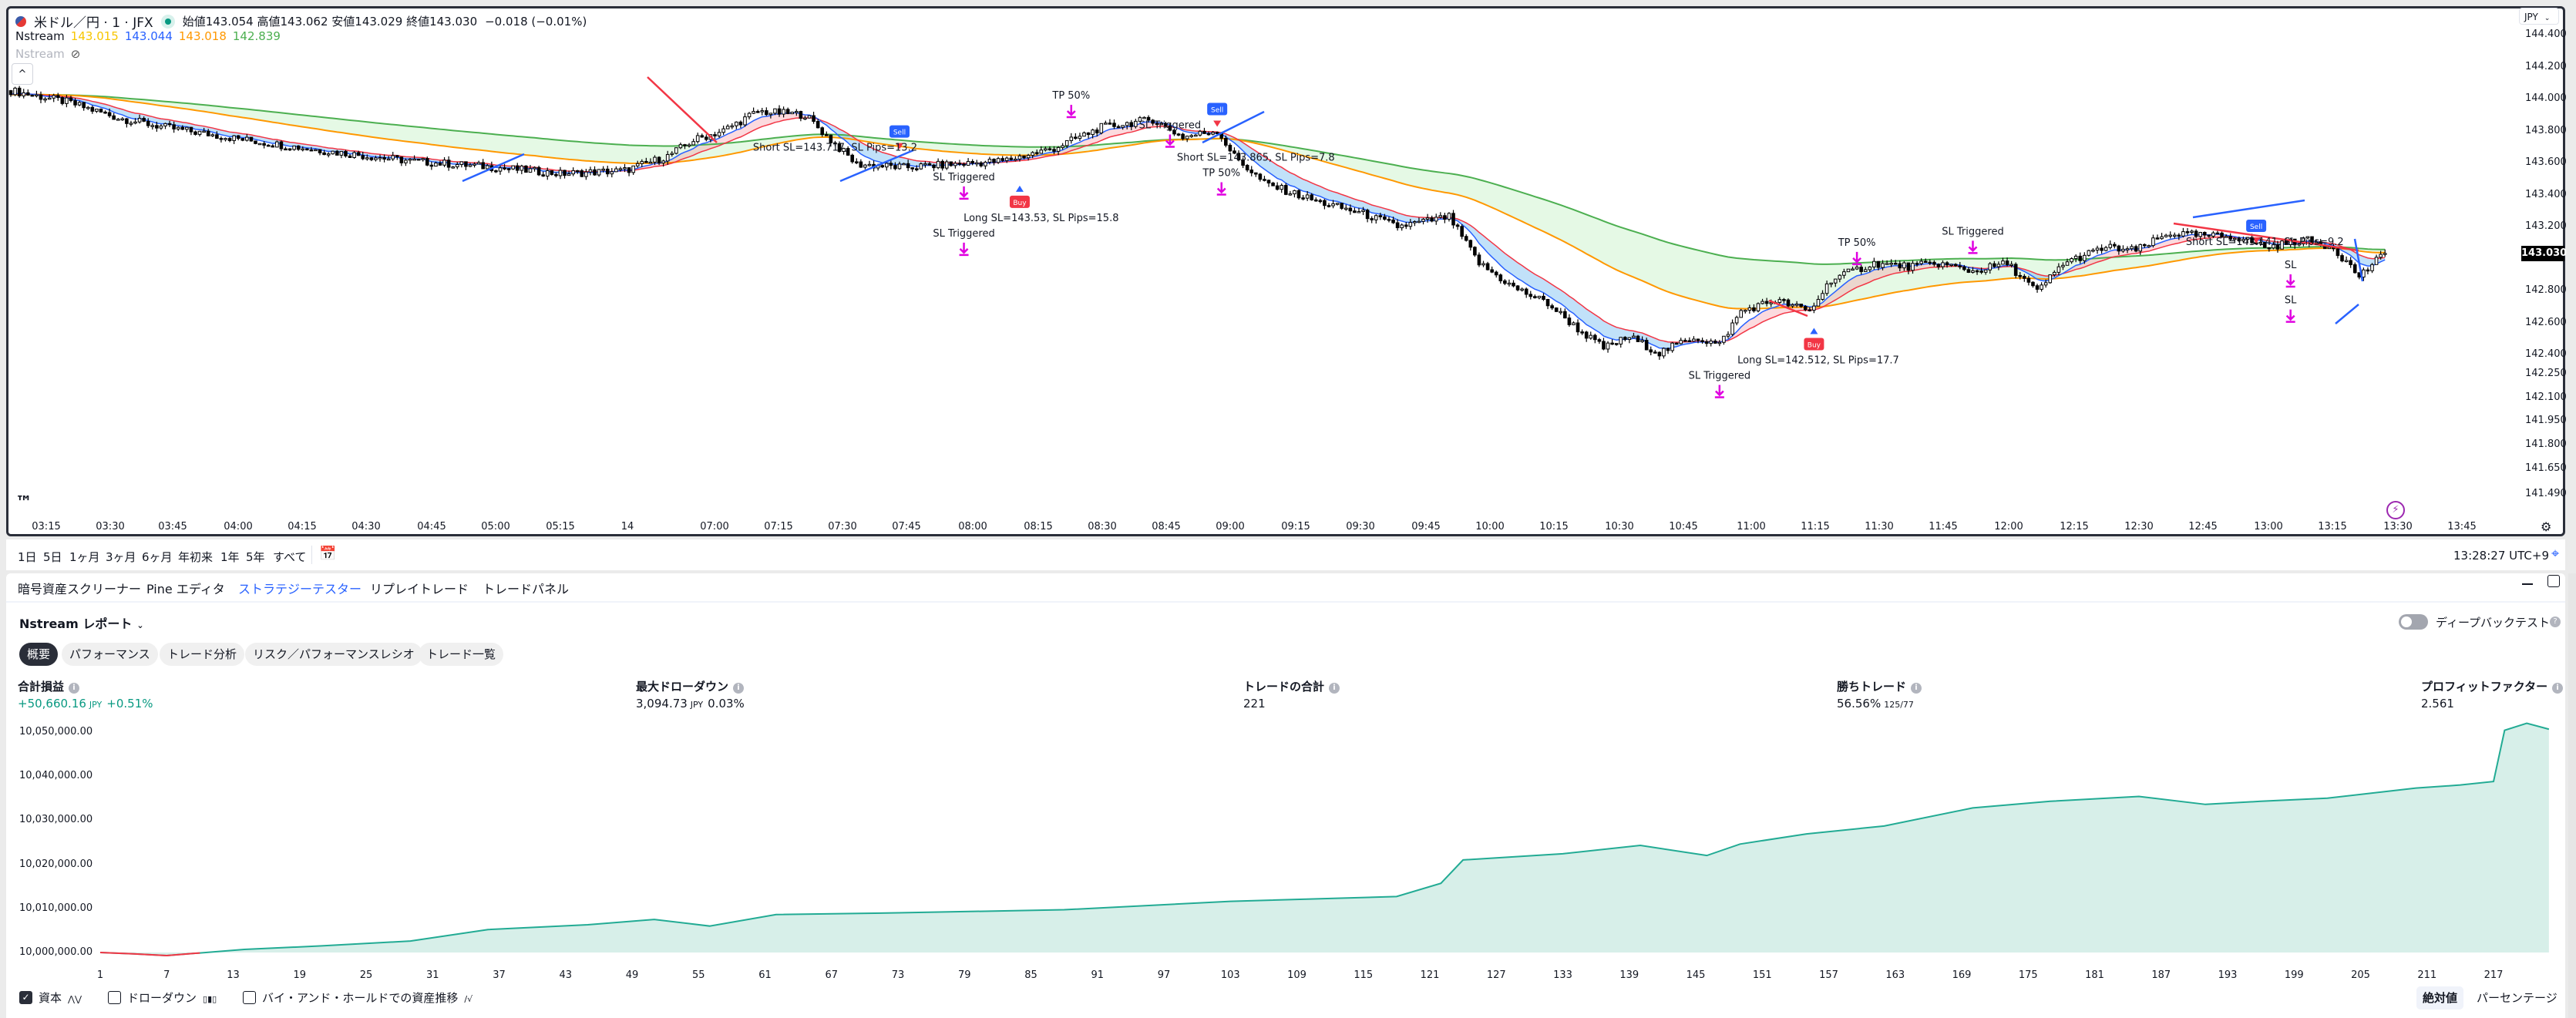 The height and width of the screenshot is (1018, 2576). Describe the element at coordinates (85, 704) in the screenshot. I see `metric-value: +50,660.16 JPY +0.51%` at that location.